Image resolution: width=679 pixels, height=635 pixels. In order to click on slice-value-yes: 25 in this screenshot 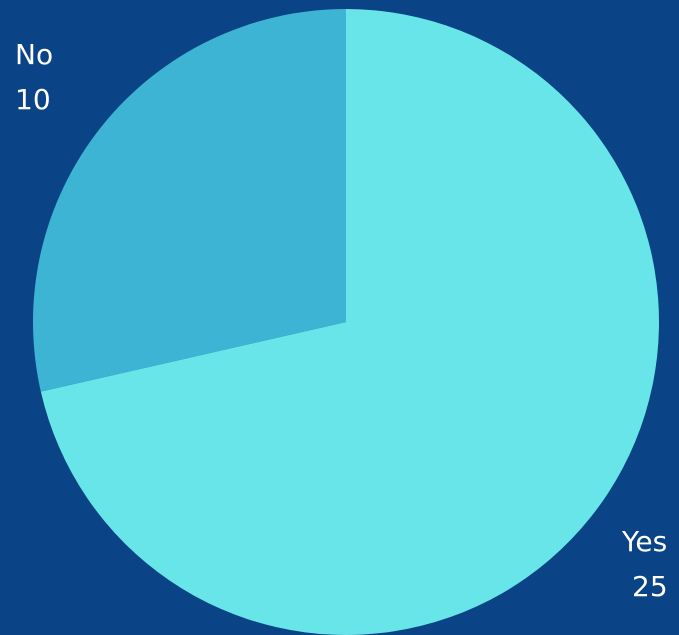, I will do `click(650, 586)`.